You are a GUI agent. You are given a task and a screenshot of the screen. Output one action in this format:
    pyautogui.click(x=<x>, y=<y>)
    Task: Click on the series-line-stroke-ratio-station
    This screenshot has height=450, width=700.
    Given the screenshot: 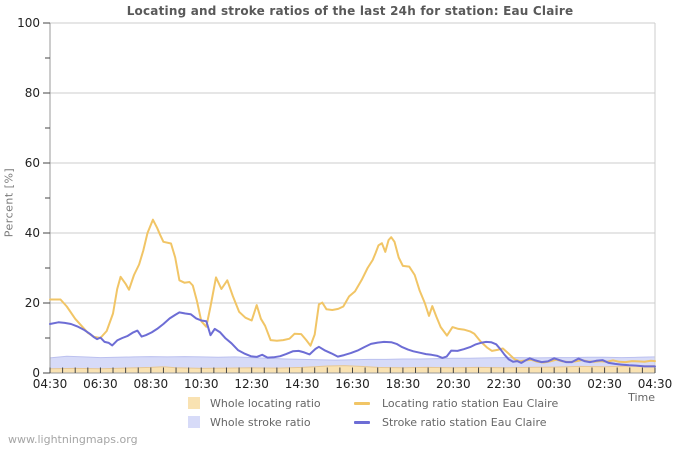 What is the action you would take?
    pyautogui.click(x=352, y=339)
    